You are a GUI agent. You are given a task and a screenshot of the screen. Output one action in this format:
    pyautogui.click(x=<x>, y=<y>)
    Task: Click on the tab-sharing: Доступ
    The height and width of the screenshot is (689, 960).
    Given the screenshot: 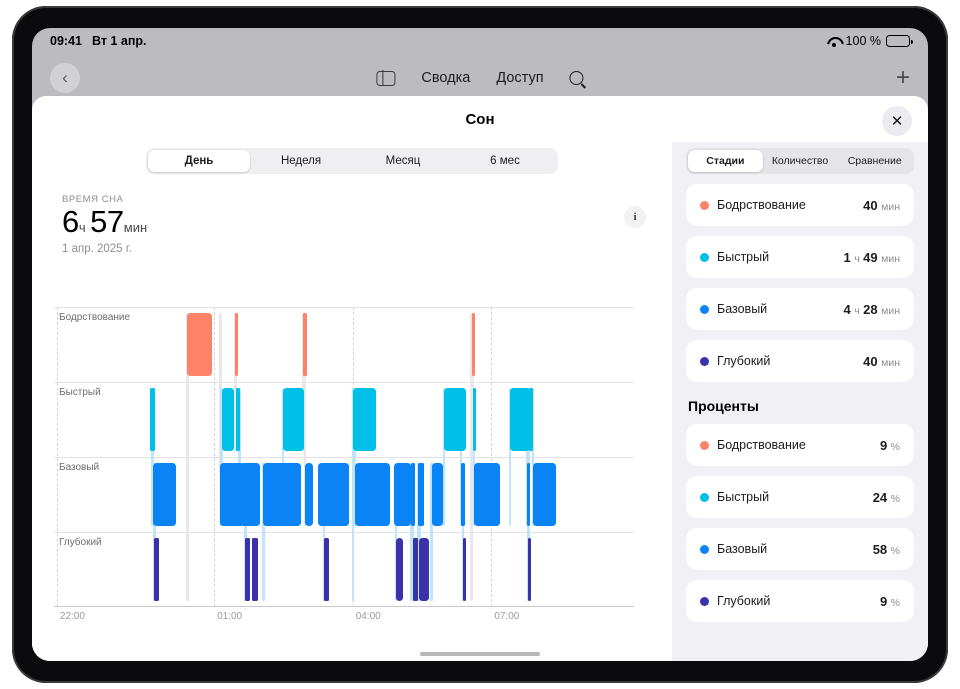 What is the action you would take?
    pyautogui.click(x=520, y=78)
    